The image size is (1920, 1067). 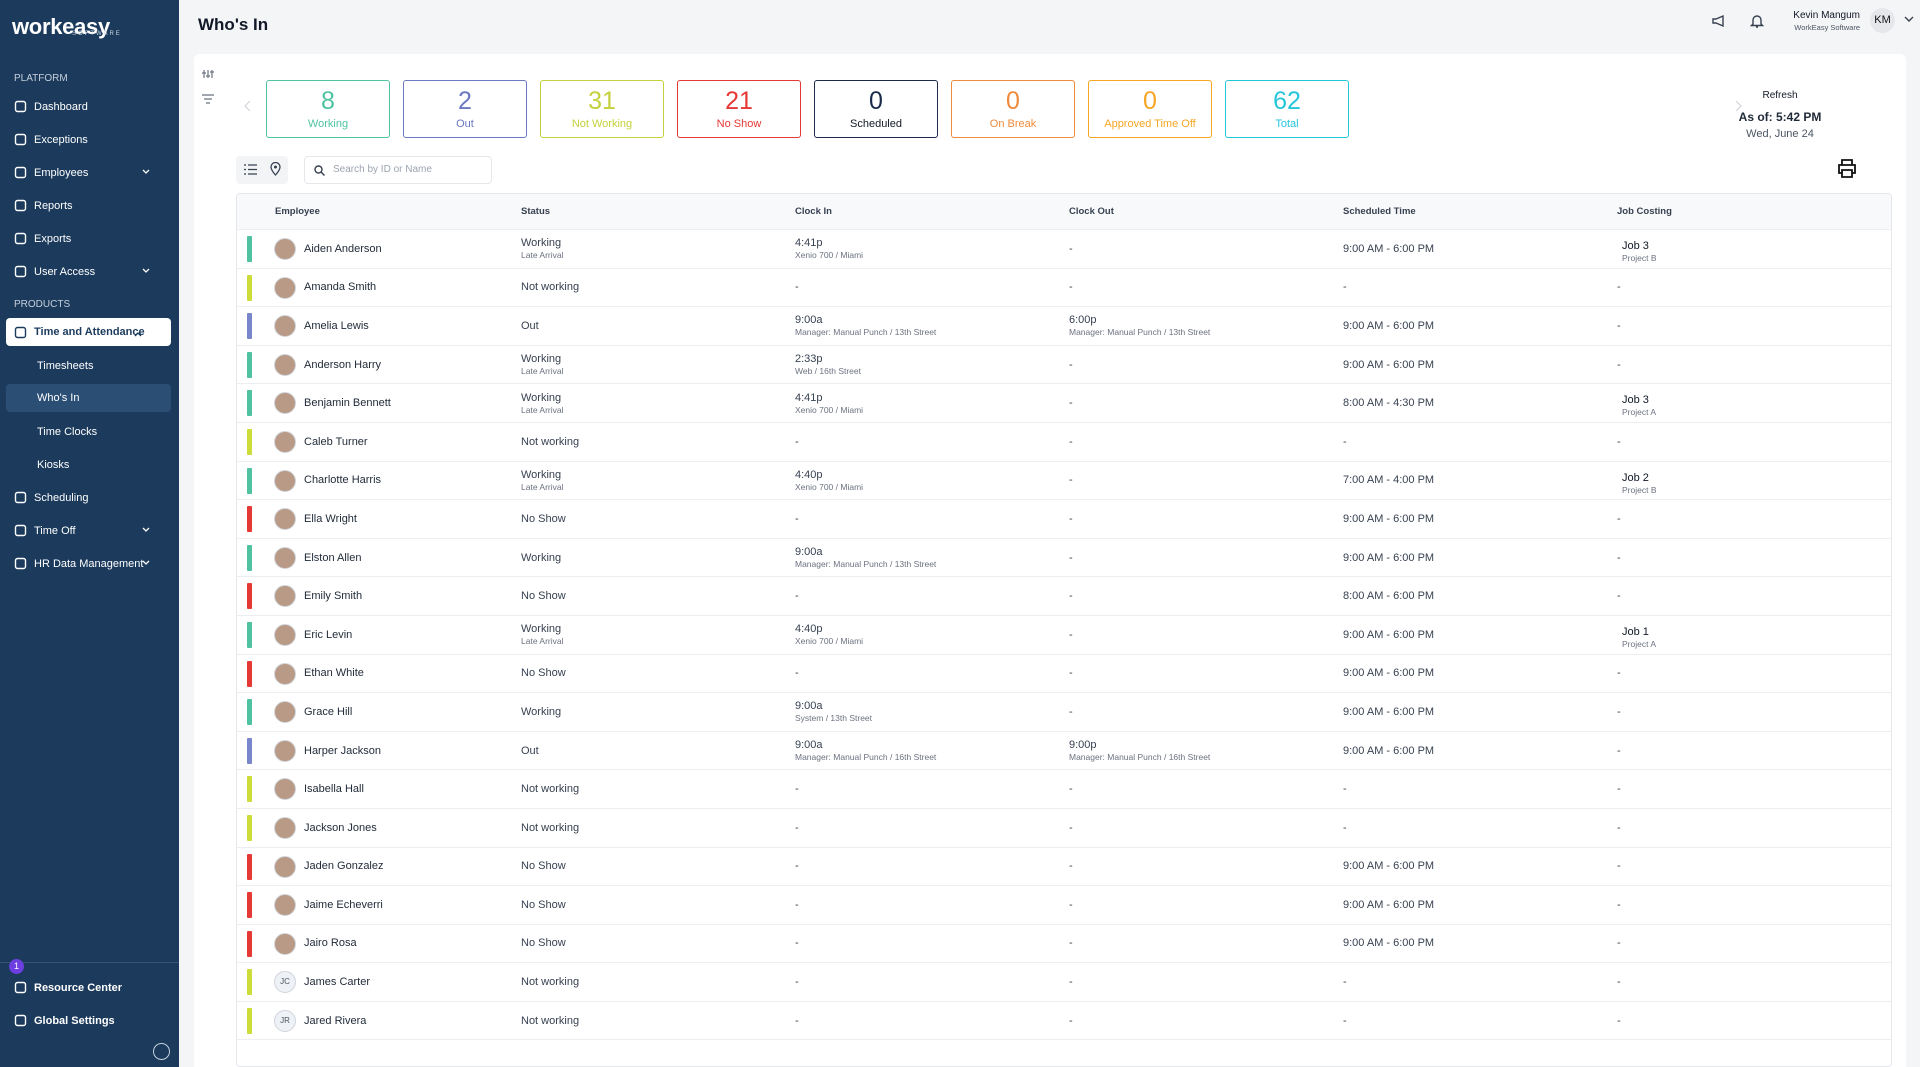 What do you see at coordinates (89, 365) in the screenshot?
I see `nav-item: Timesheets` at bounding box center [89, 365].